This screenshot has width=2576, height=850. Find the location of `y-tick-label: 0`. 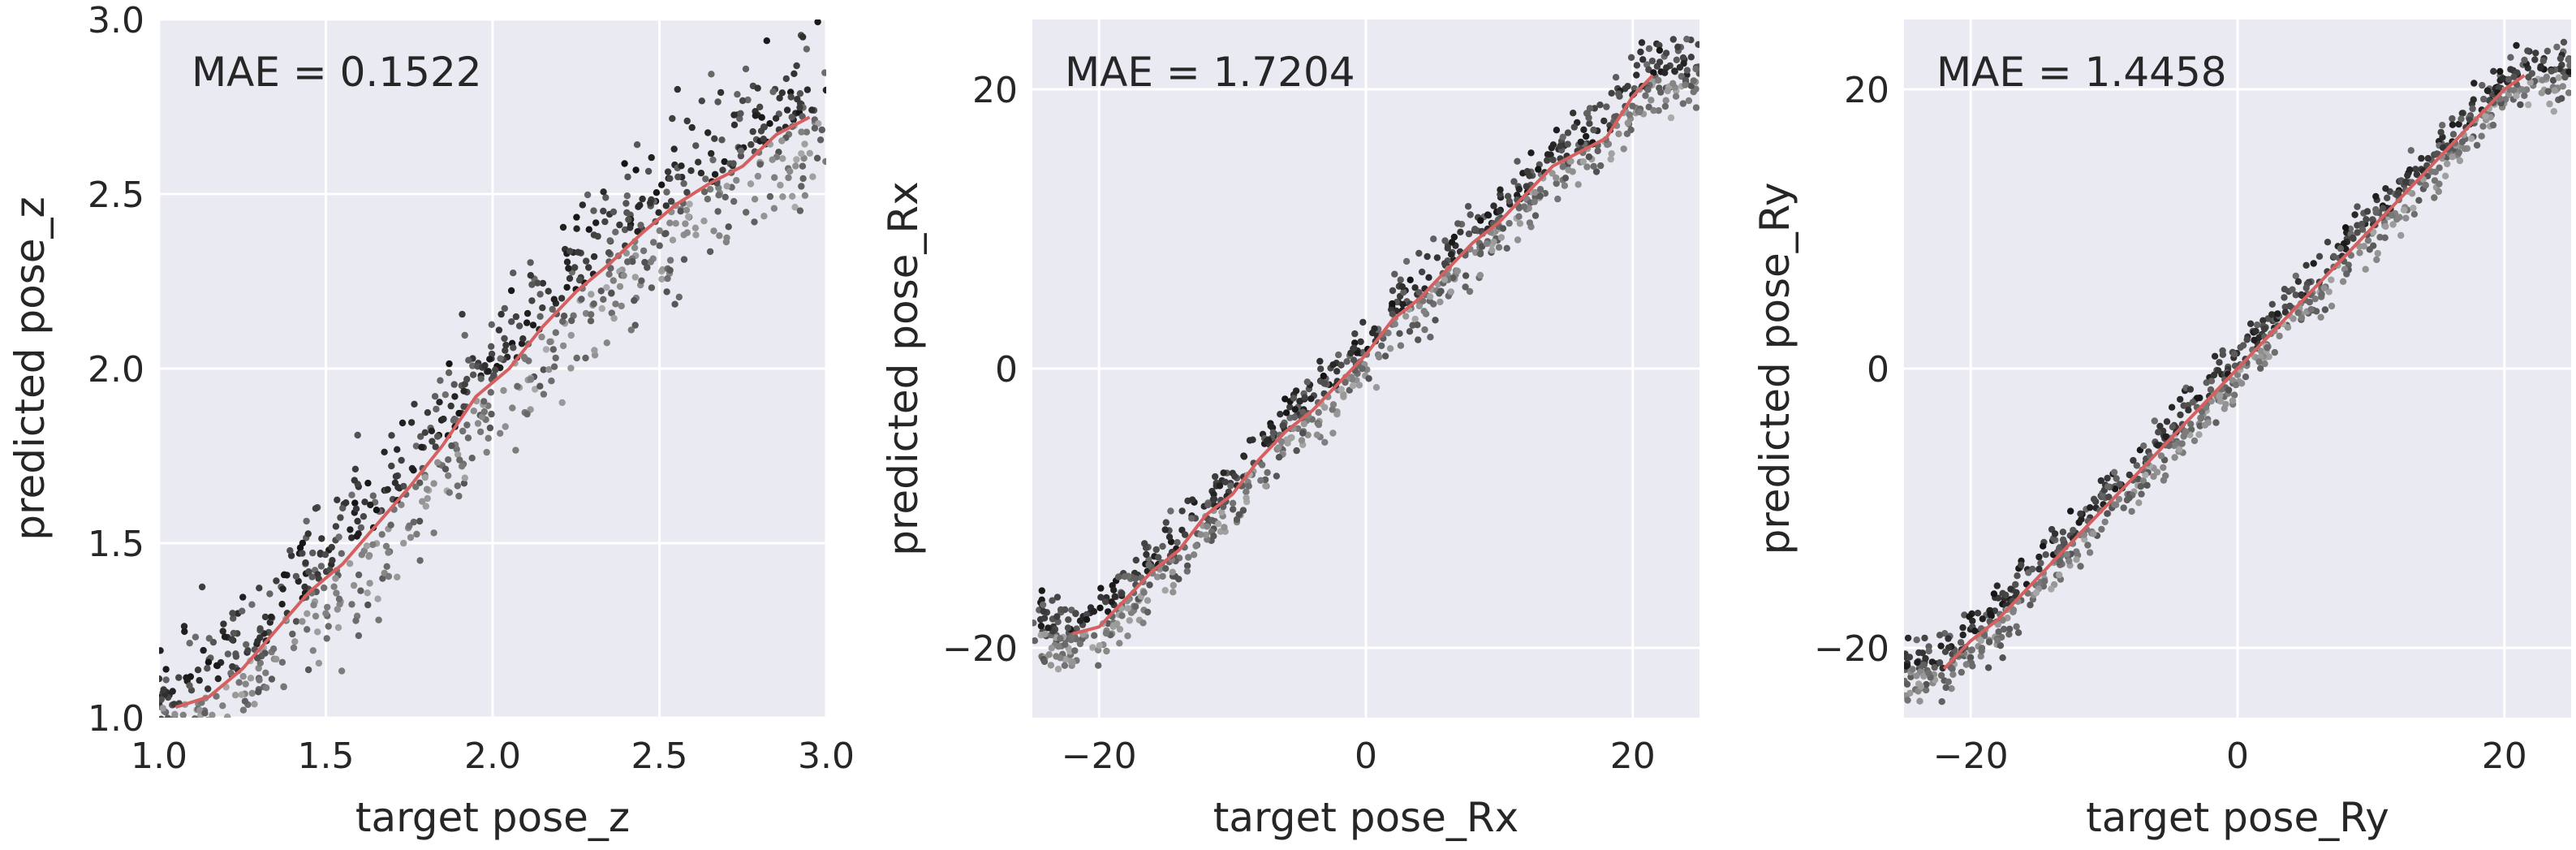

y-tick-label: 0 is located at coordinates (1878, 369).